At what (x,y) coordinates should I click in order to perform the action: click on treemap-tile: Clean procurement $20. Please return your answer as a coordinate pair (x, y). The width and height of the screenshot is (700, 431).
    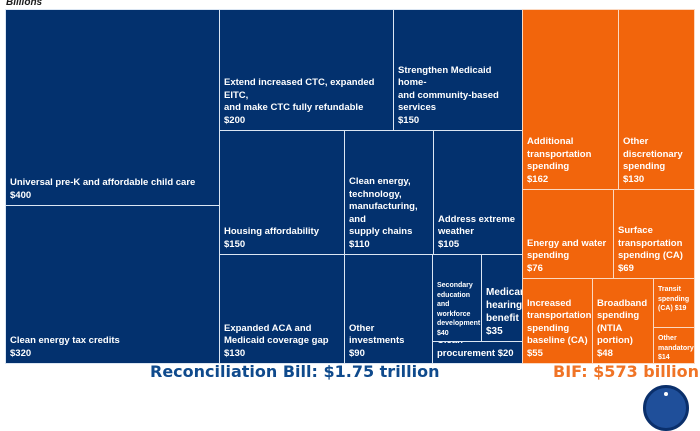
    Looking at the image, I should click on (477, 352).